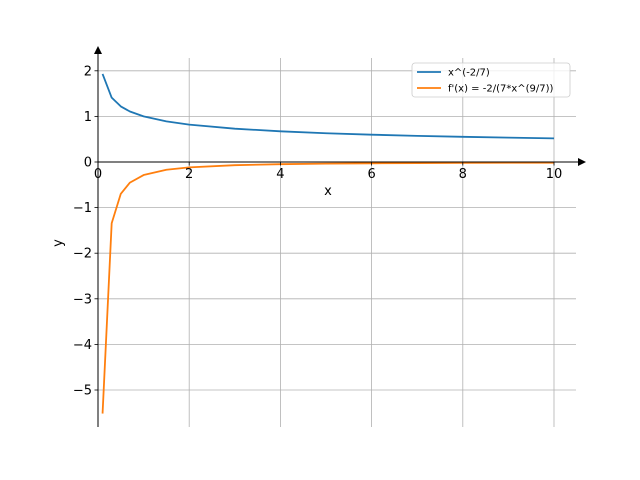  I want to click on y-tick-label: 1, so click(88, 117).